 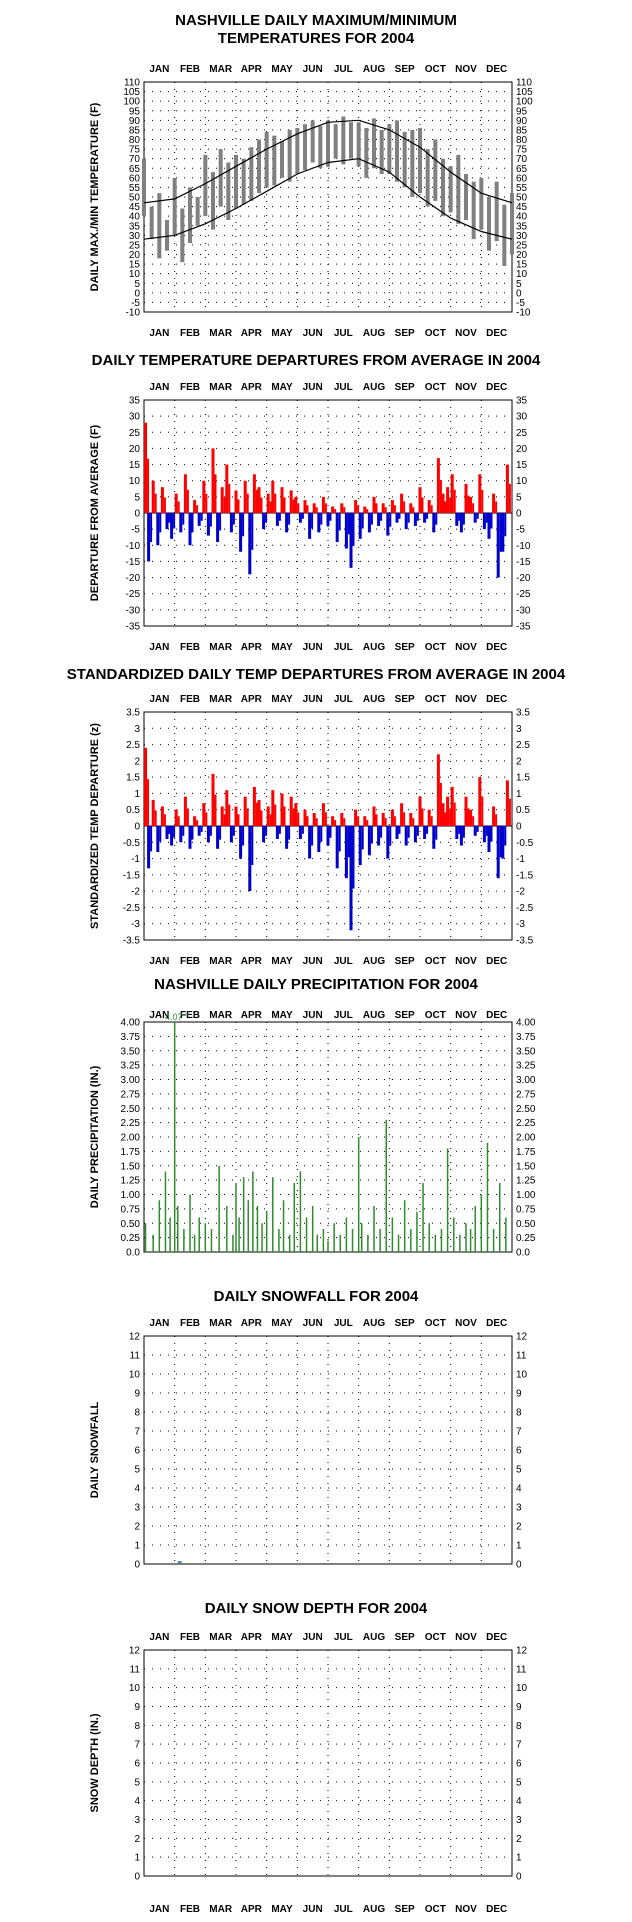 I want to click on y-tick-label-right: 11, so click(x=521, y=1669).